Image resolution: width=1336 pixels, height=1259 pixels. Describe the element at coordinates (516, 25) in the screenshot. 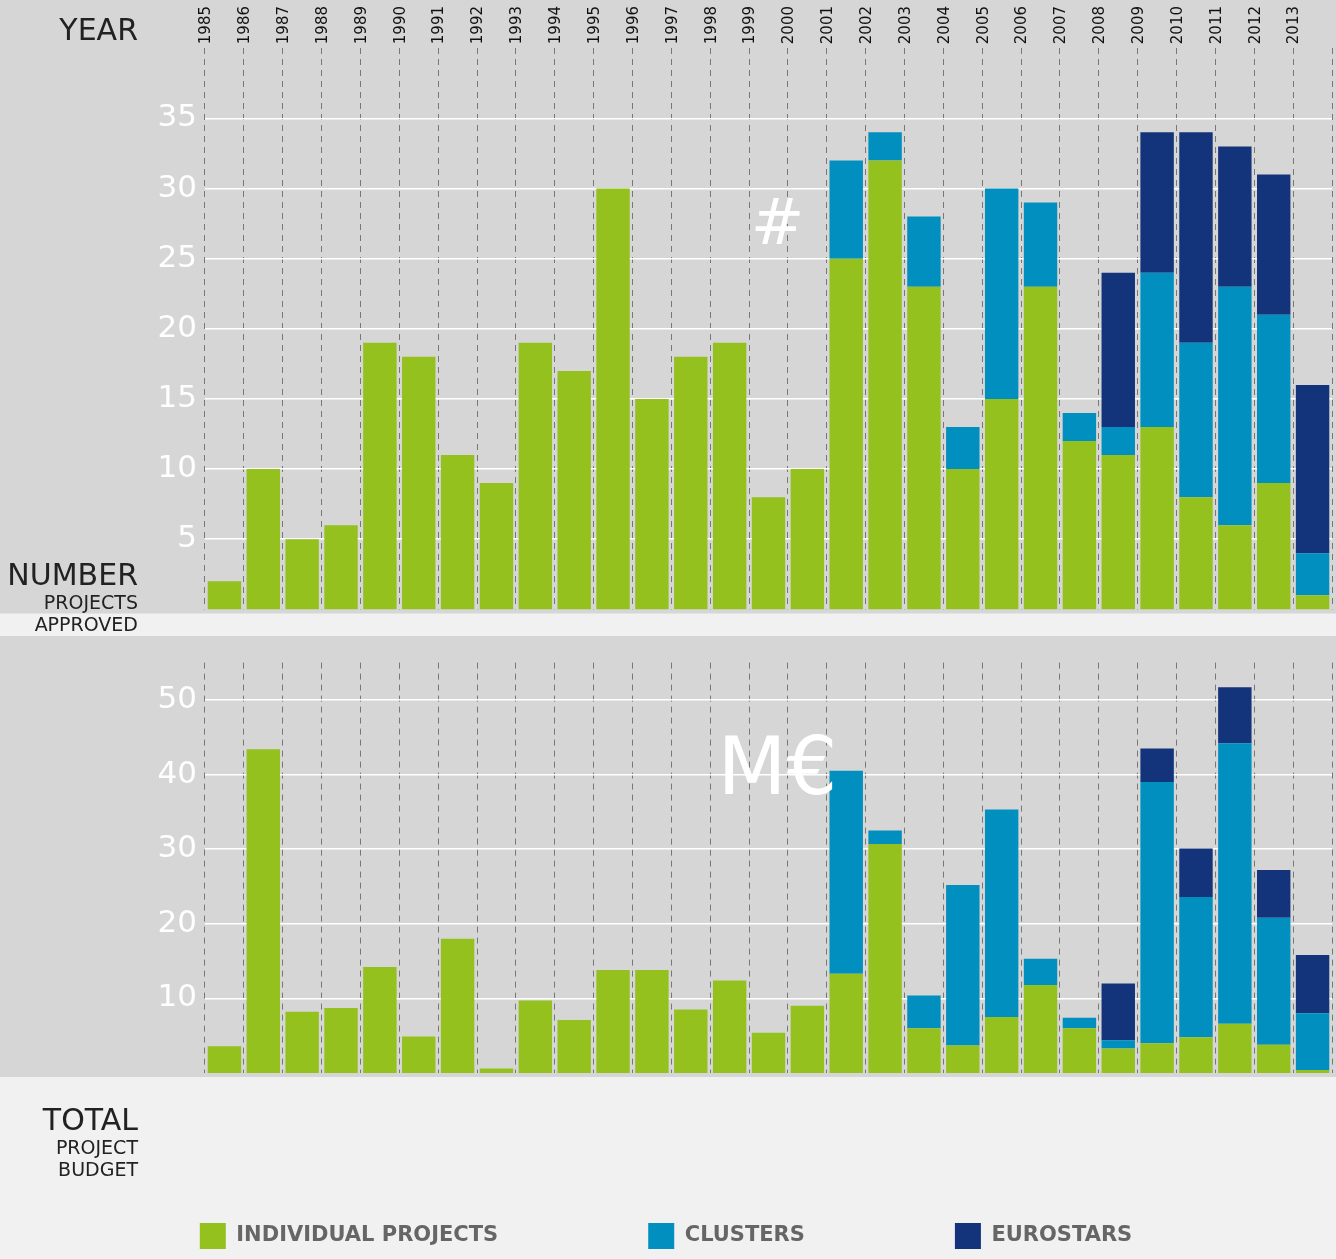

I see `x-tick-label: 1993` at that location.